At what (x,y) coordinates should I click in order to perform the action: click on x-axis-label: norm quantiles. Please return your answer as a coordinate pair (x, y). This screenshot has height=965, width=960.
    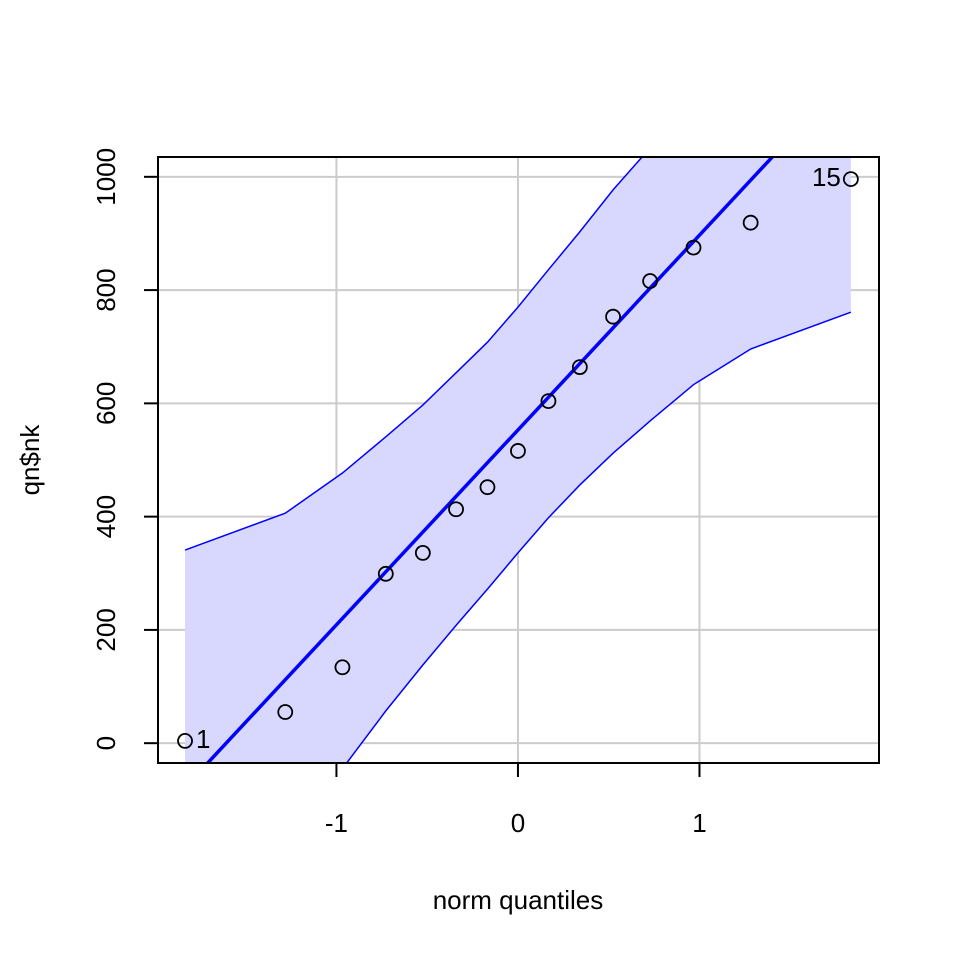
    Looking at the image, I should click on (518, 900).